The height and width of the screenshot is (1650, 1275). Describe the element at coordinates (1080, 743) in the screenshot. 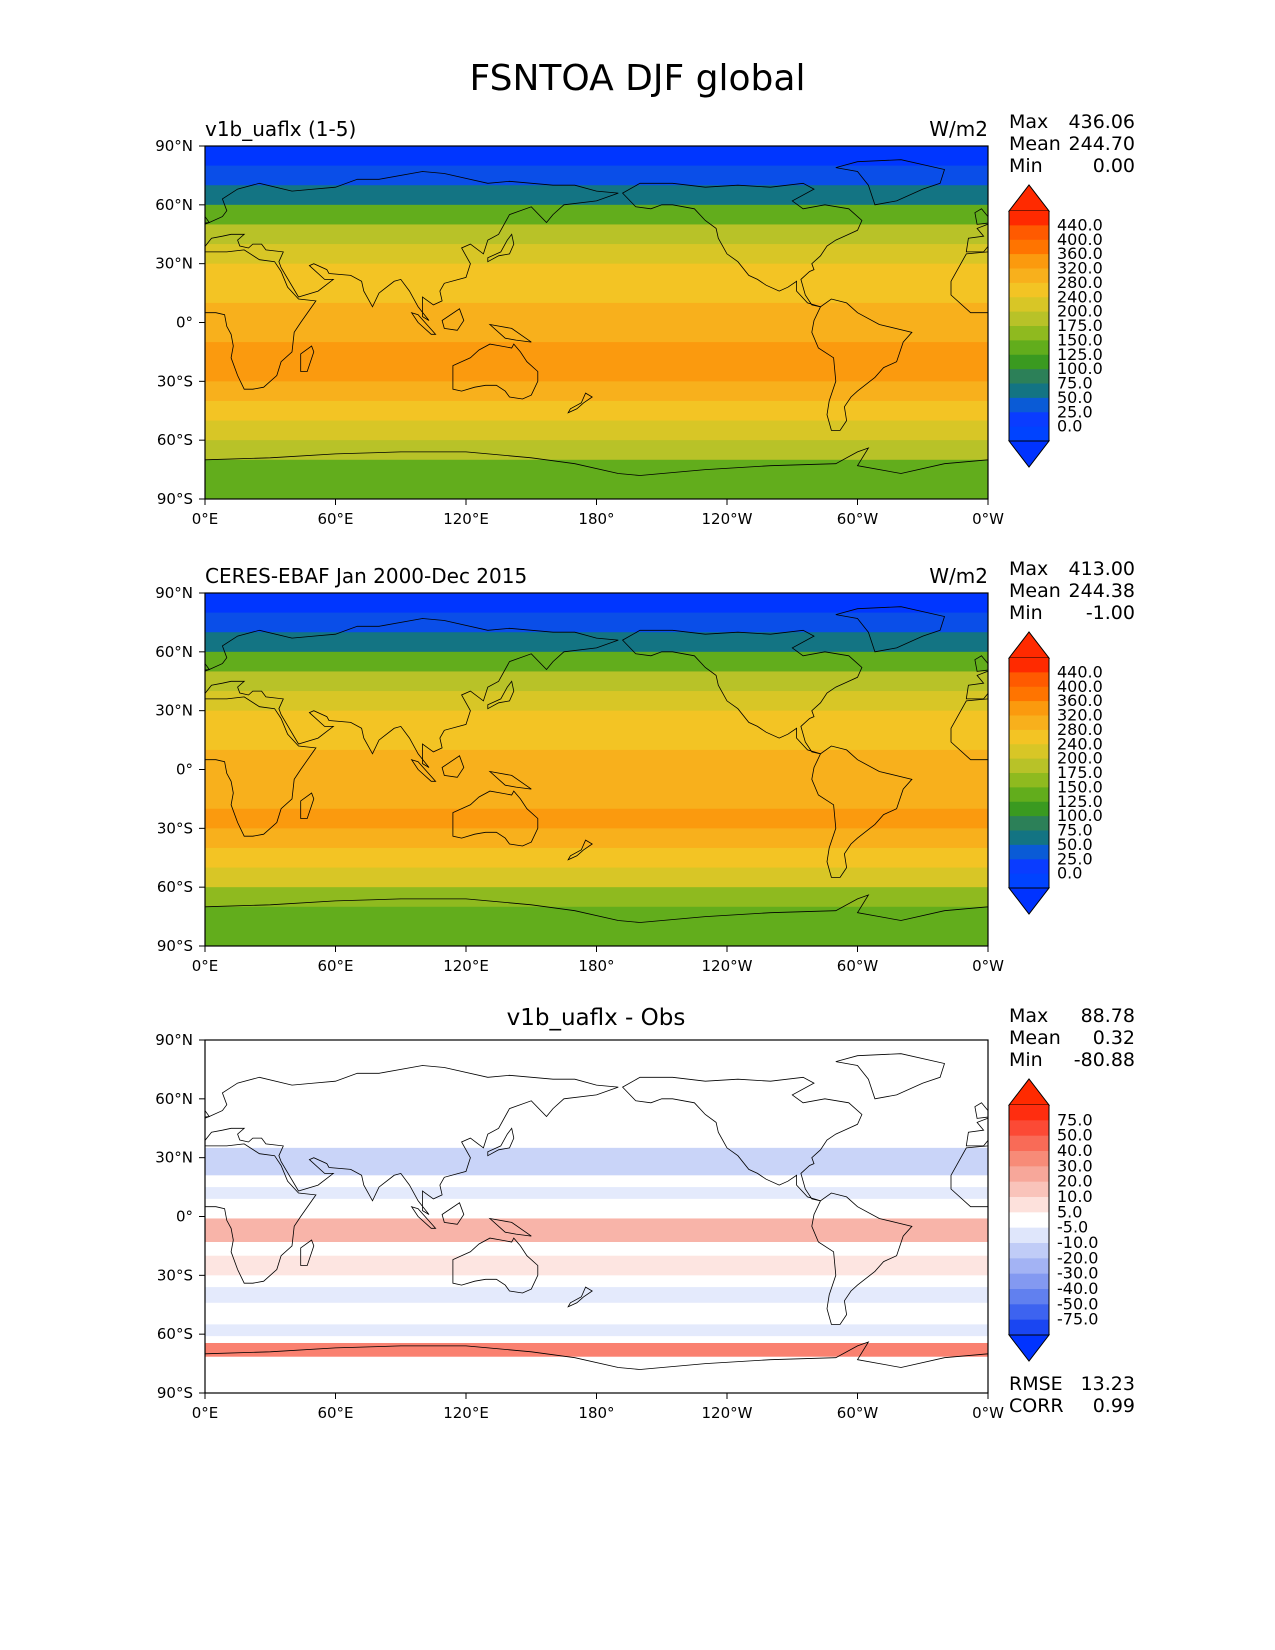

I see `colorbar-label: 240.0` at that location.